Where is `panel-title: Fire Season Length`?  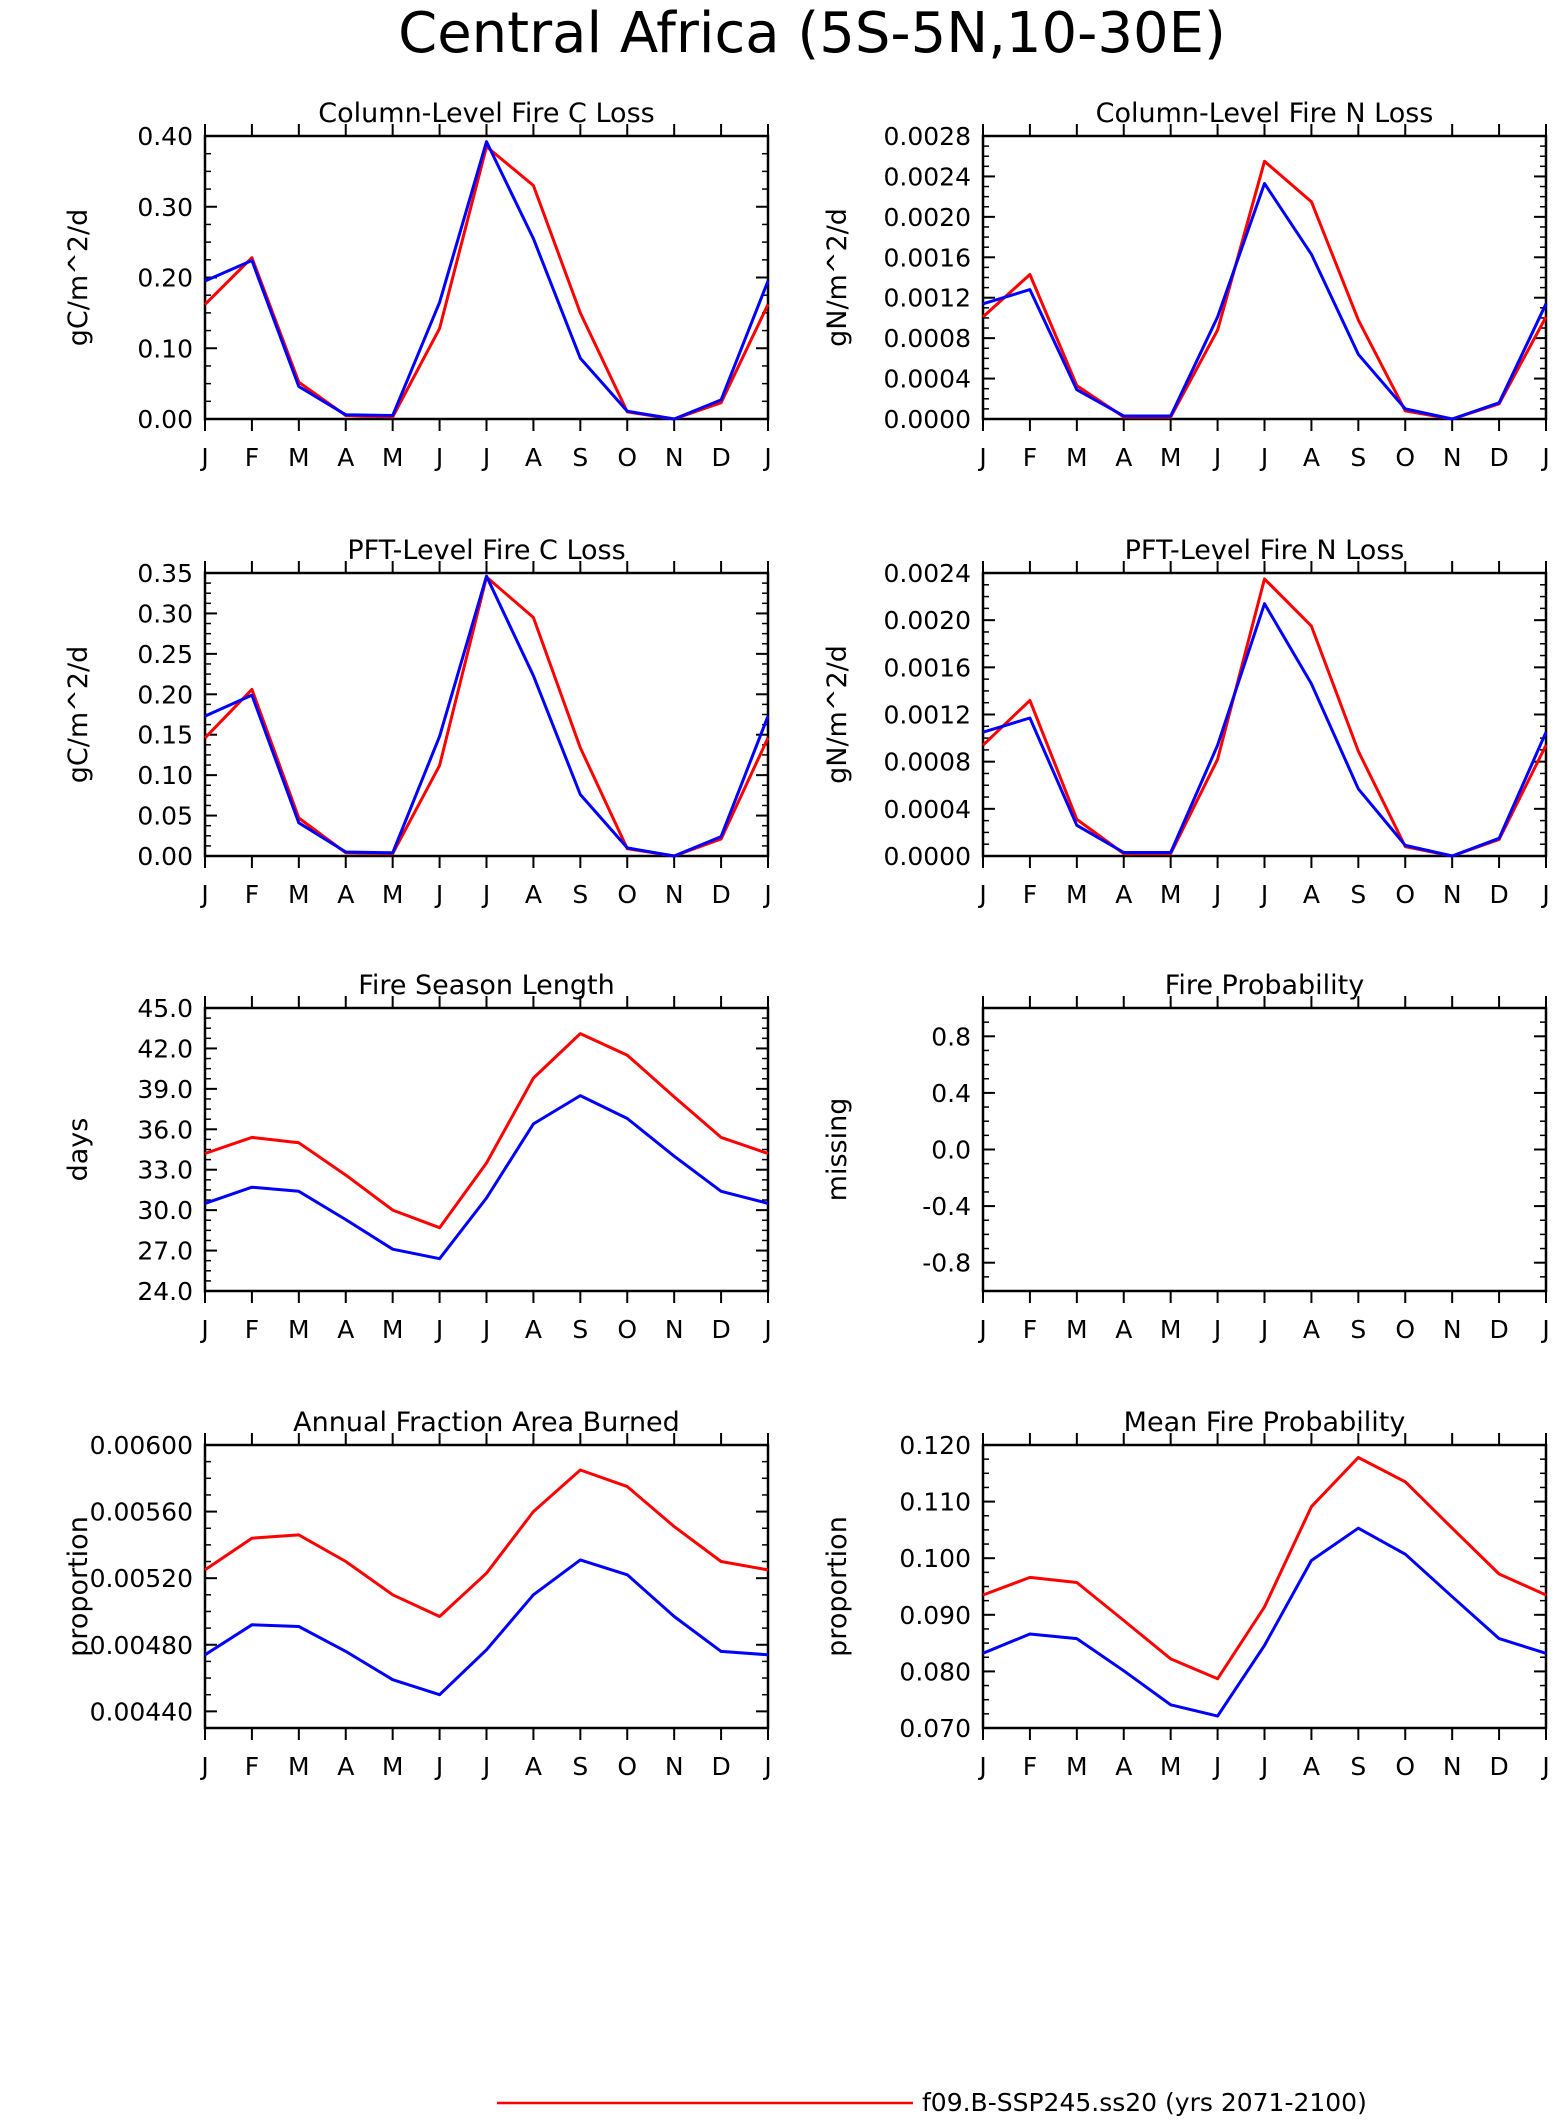
panel-title: Fire Season Length is located at coordinates (486, 985).